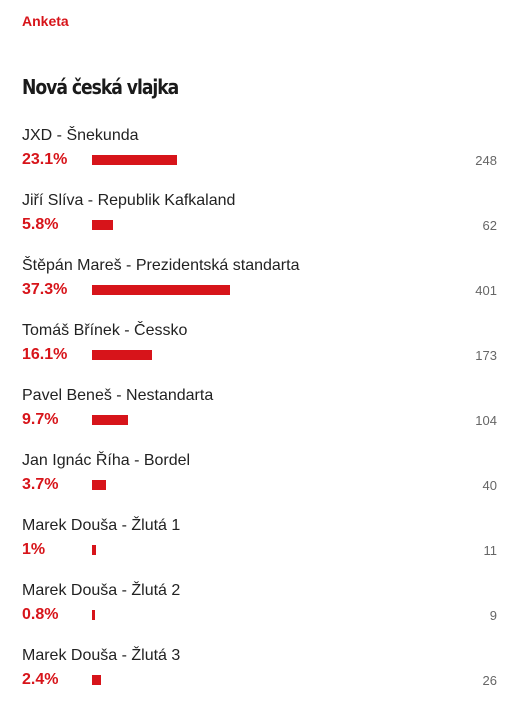 The width and height of the screenshot is (517, 725). I want to click on option-votes: 104, so click(486, 420).